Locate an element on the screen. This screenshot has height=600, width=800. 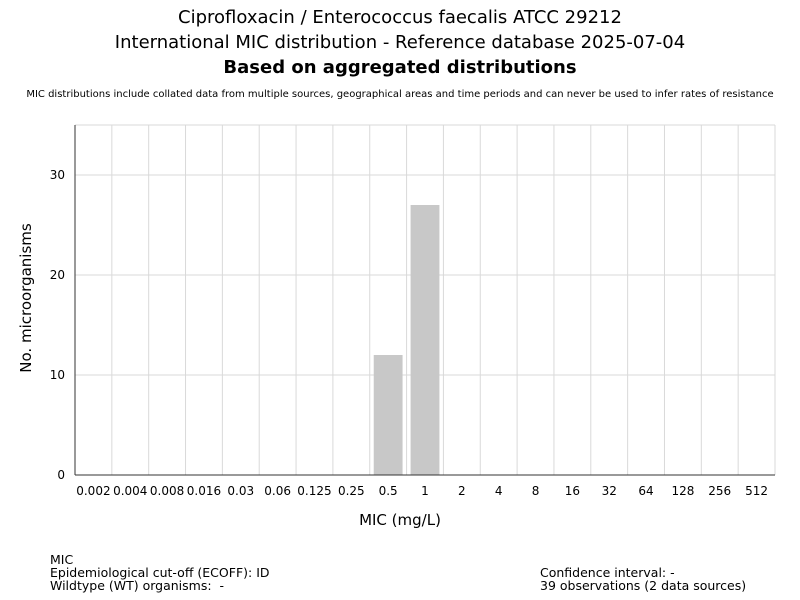
footer-confidence-interval: Confidence interval: - is located at coordinates (607, 572).